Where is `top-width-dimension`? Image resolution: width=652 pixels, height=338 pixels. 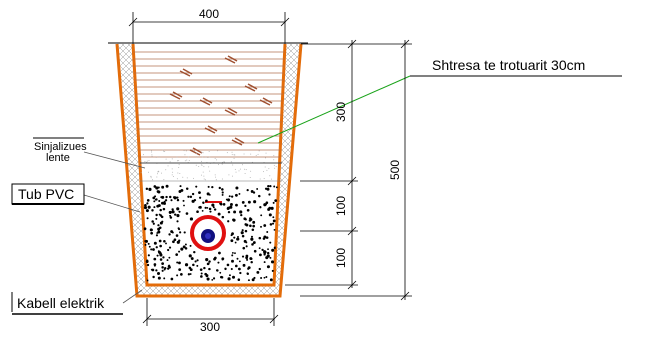 top-width-dimension is located at coordinates (209, 28).